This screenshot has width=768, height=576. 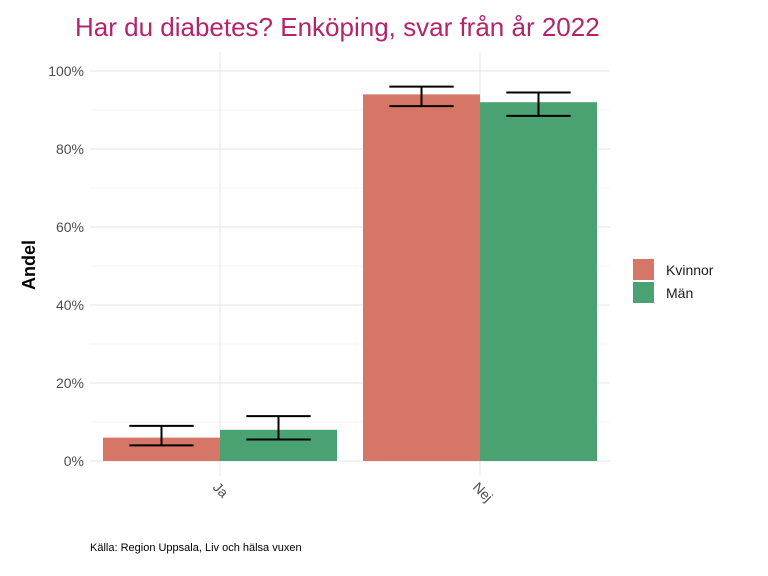 I want to click on y-axis-label: Andel, so click(x=29, y=265).